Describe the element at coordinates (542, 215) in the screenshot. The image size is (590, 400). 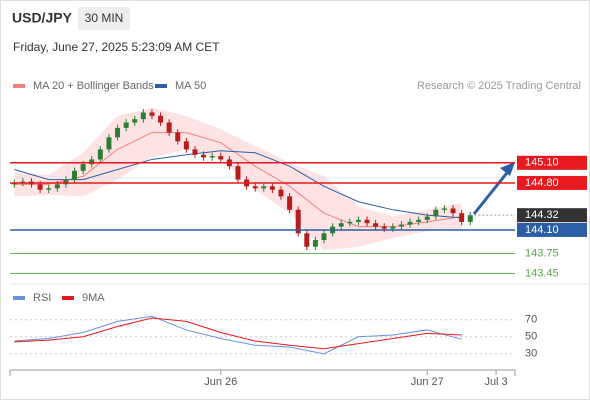
I see `last-price-label: 144.32` at that location.